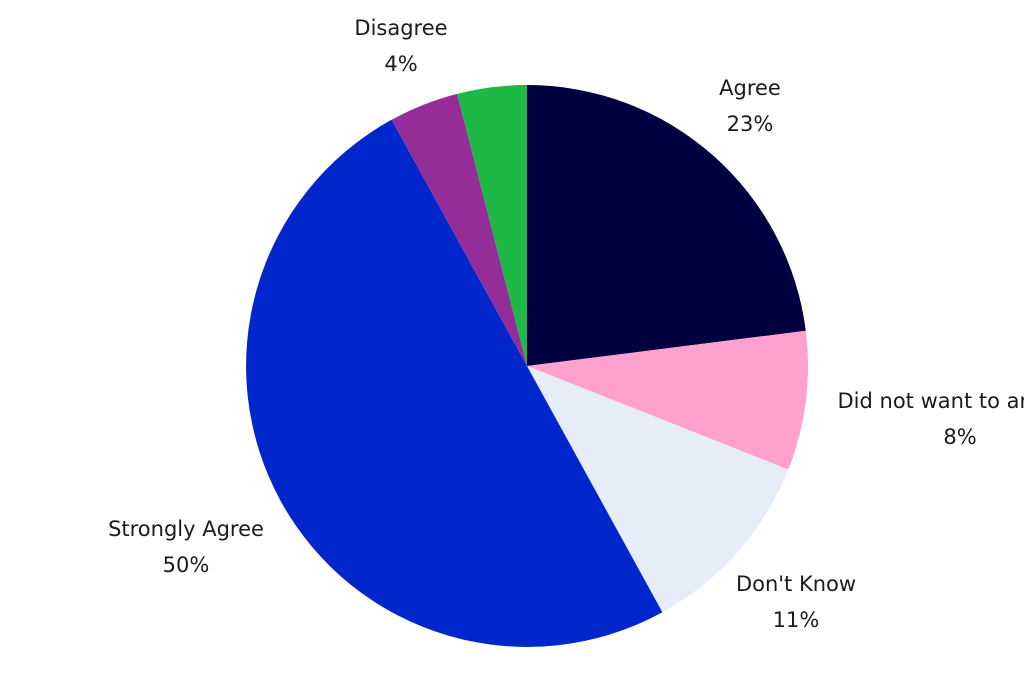 Image resolution: width=1024 pixels, height=686 pixels. Describe the element at coordinates (959, 437) in the screenshot. I see `slice-value-did-not-want-to-answer: 8%` at that location.